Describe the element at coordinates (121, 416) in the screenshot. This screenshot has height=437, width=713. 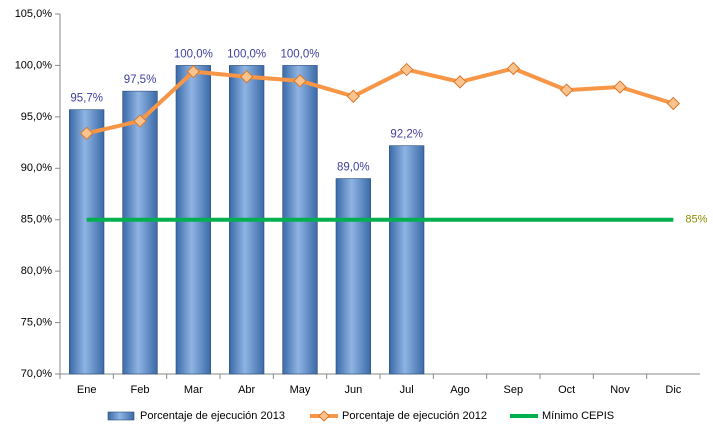
I see `legend-swatch` at that location.